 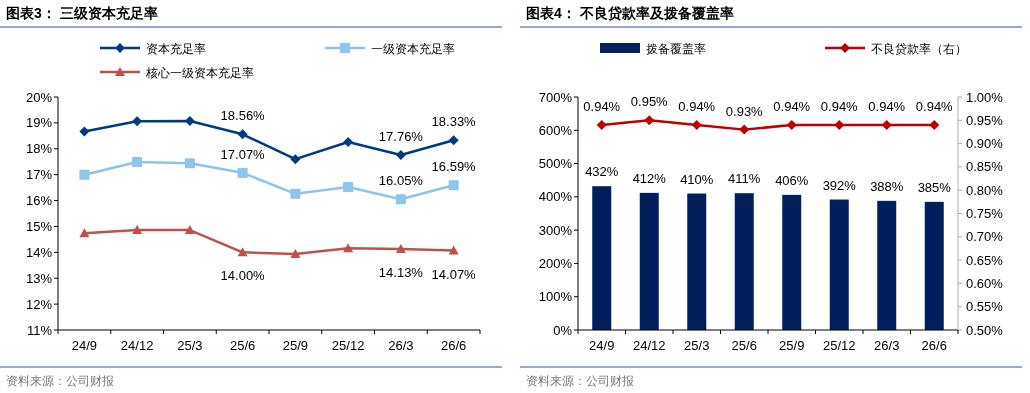 I want to click on y-tick-label: 13%, so click(x=39, y=278).